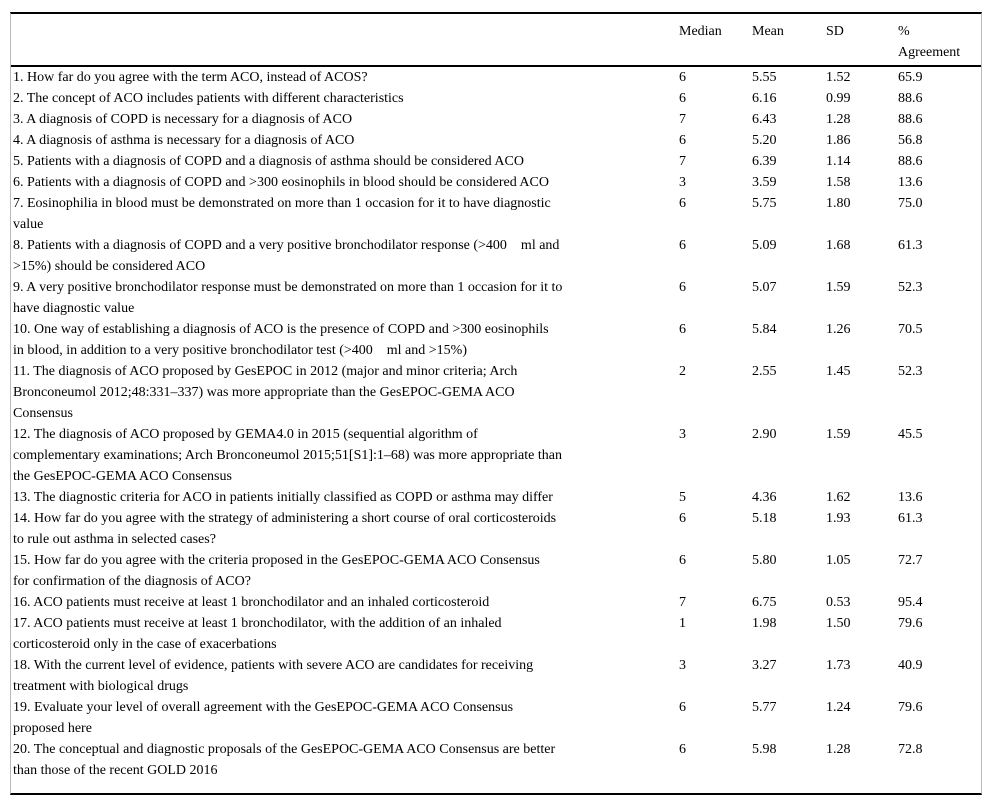  What do you see at coordinates (838, 665) in the screenshot?
I see `sd-cell: 1.73` at bounding box center [838, 665].